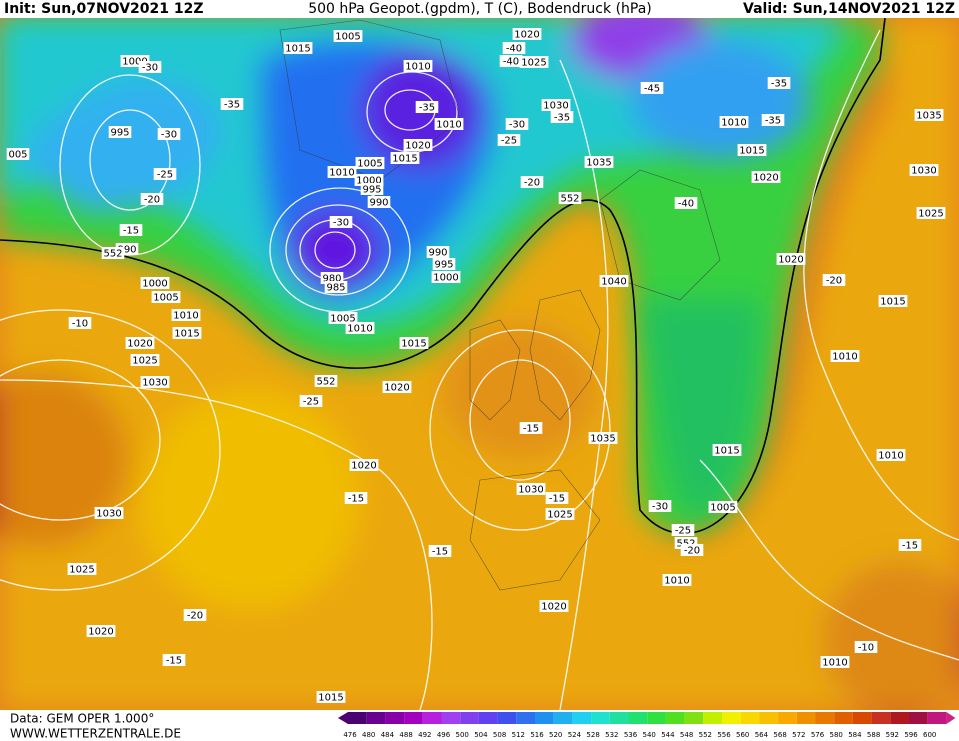 The image size is (959, 741). Describe the element at coordinates (368, 735) in the screenshot. I see `colorbar-label: 480` at that location.